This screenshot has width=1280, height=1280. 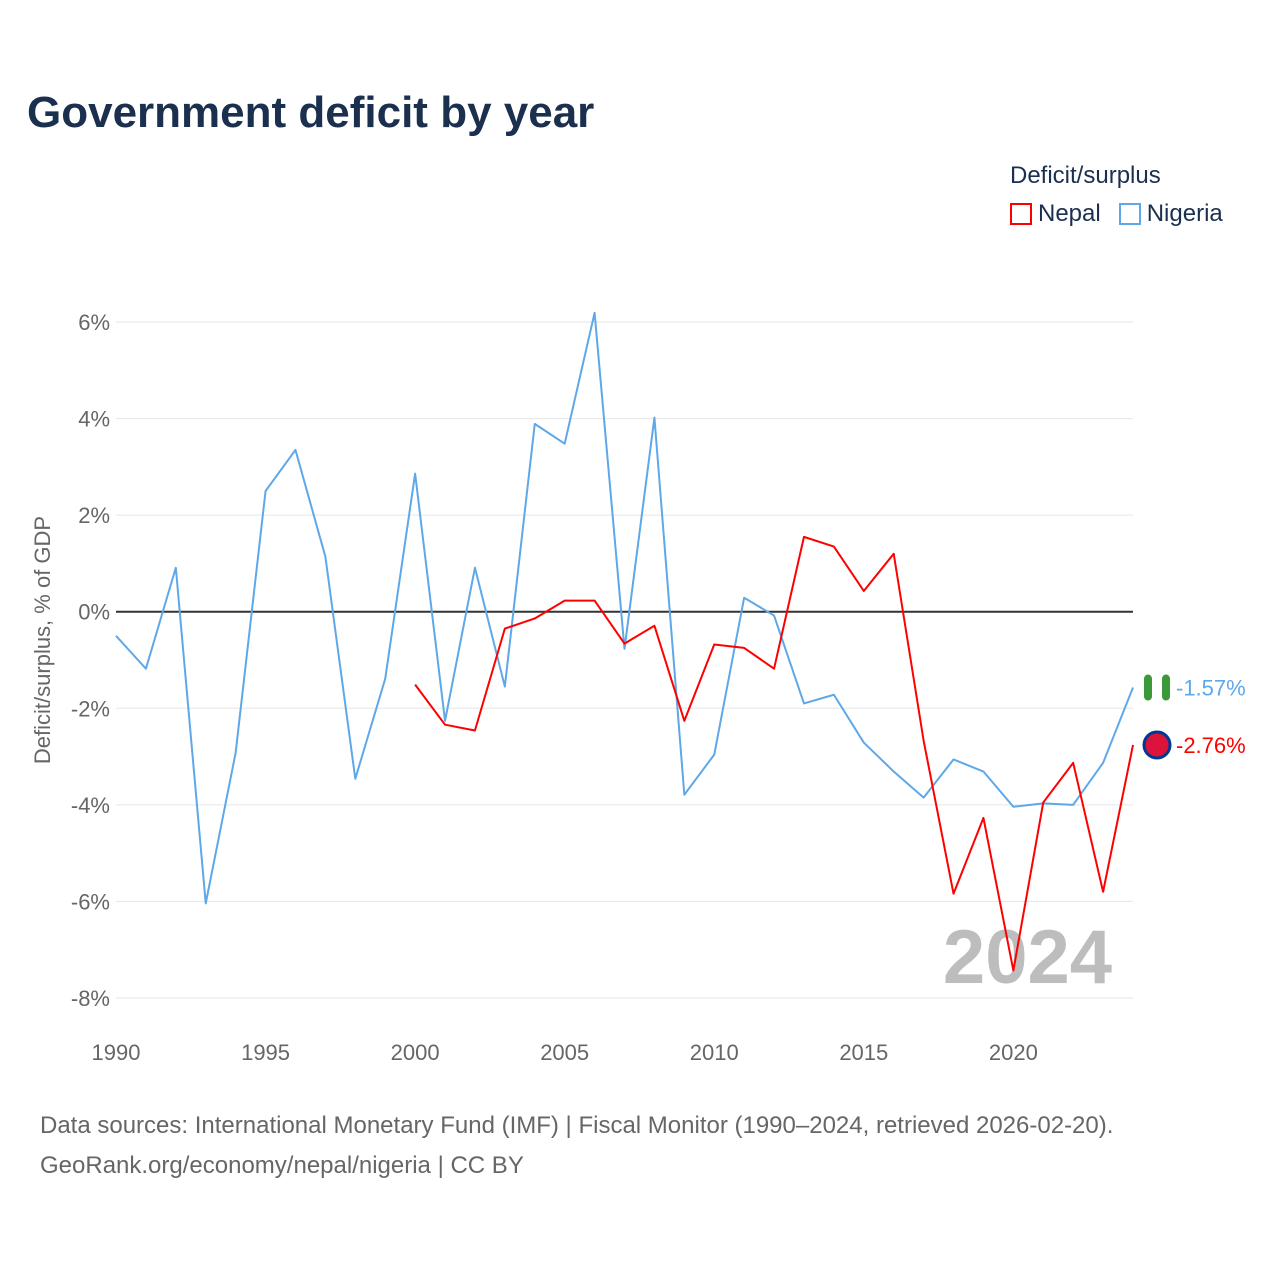 I want to click on year-annotation: 2024, so click(x=1027, y=957).